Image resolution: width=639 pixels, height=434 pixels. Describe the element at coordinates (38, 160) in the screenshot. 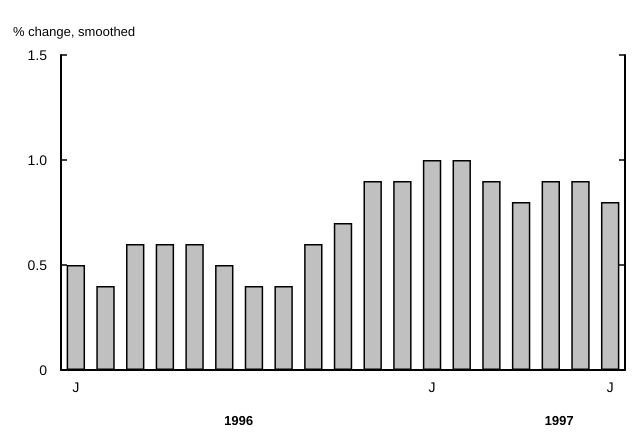

I see `y-tick-label: 1.0` at that location.